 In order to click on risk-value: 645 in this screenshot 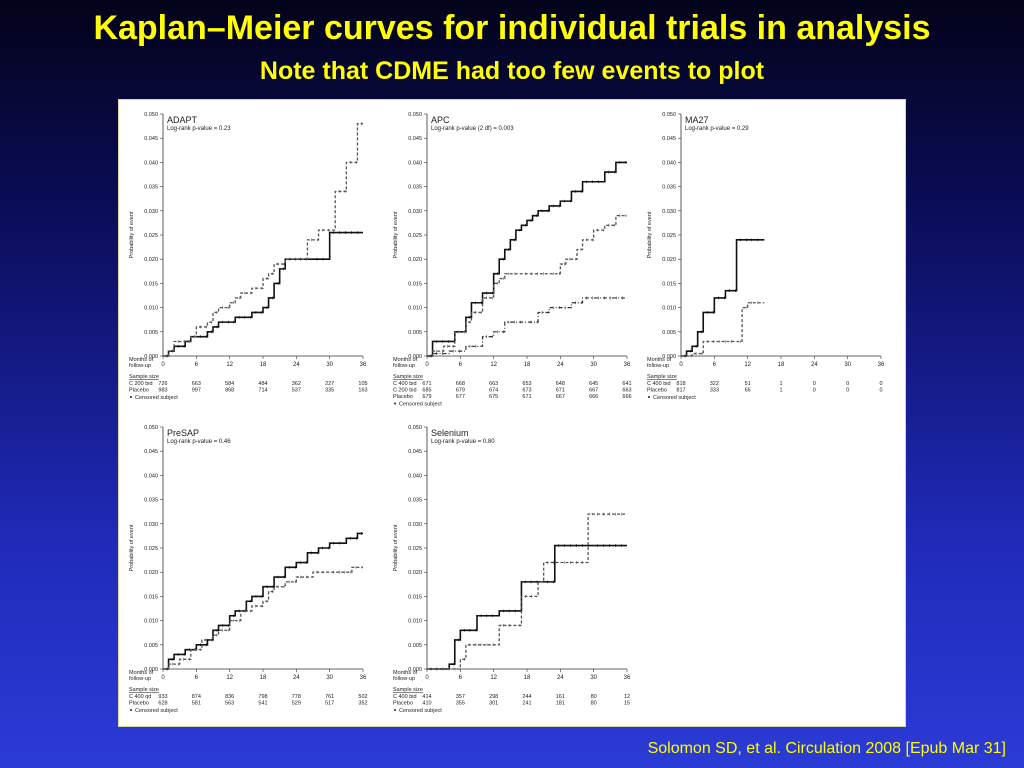, I will do `click(593, 384)`.